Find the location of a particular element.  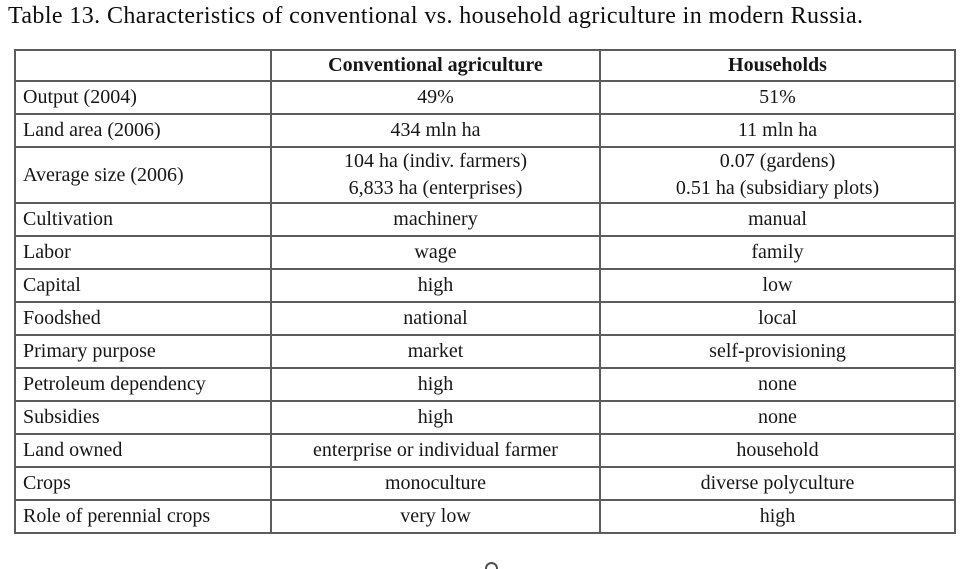

value-line: 434 mln ha is located at coordinates (435, 130).